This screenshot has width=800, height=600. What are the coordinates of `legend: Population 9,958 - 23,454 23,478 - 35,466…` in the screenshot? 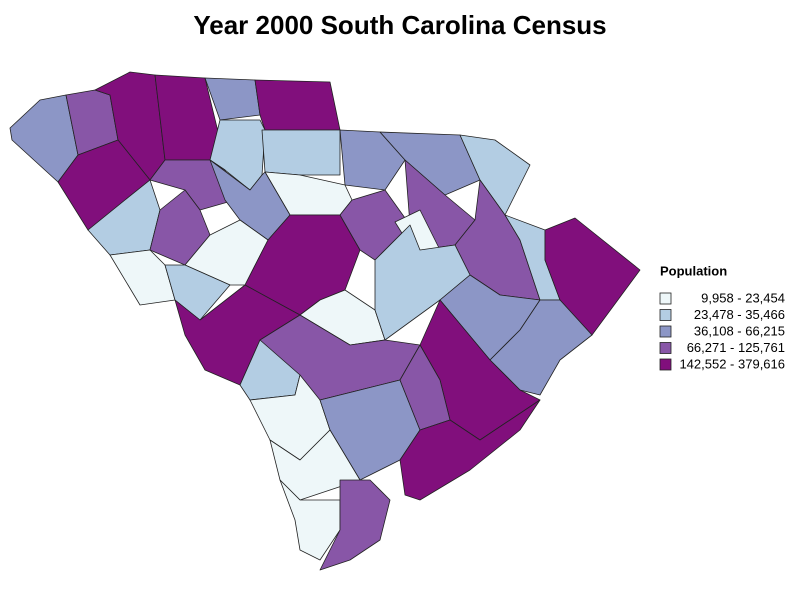 It's located at (722, 317).